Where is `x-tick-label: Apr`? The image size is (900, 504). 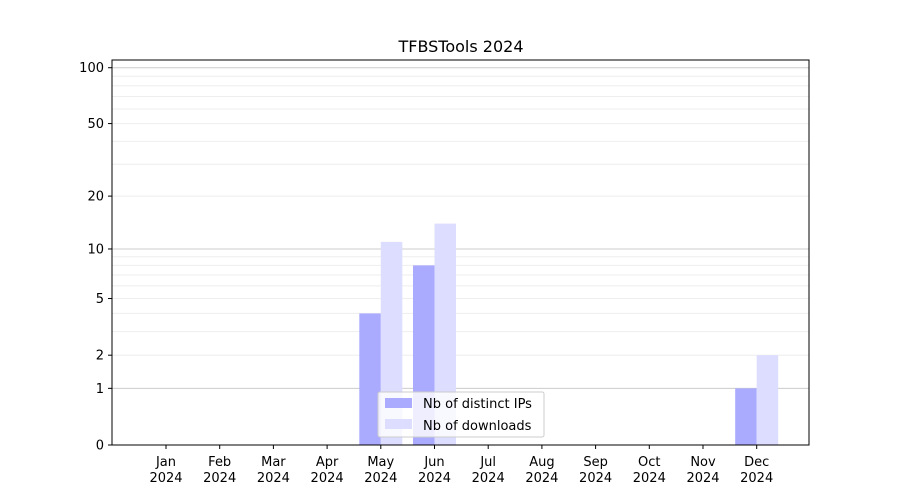 x-tick-label: Apr is located at coordinates (327, 462).